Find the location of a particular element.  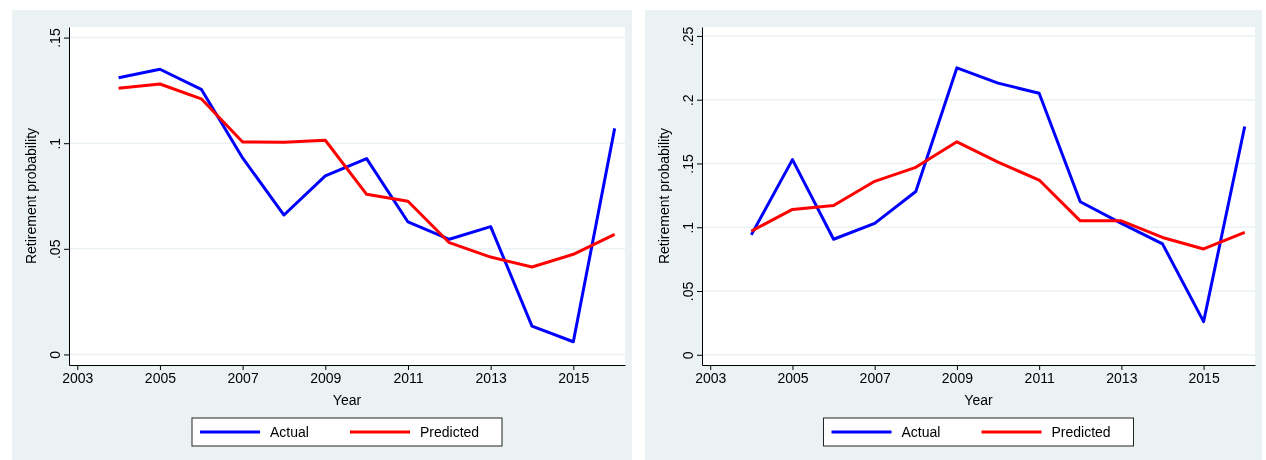

y-tick-label: .25 is located at coordinates (688, 36).